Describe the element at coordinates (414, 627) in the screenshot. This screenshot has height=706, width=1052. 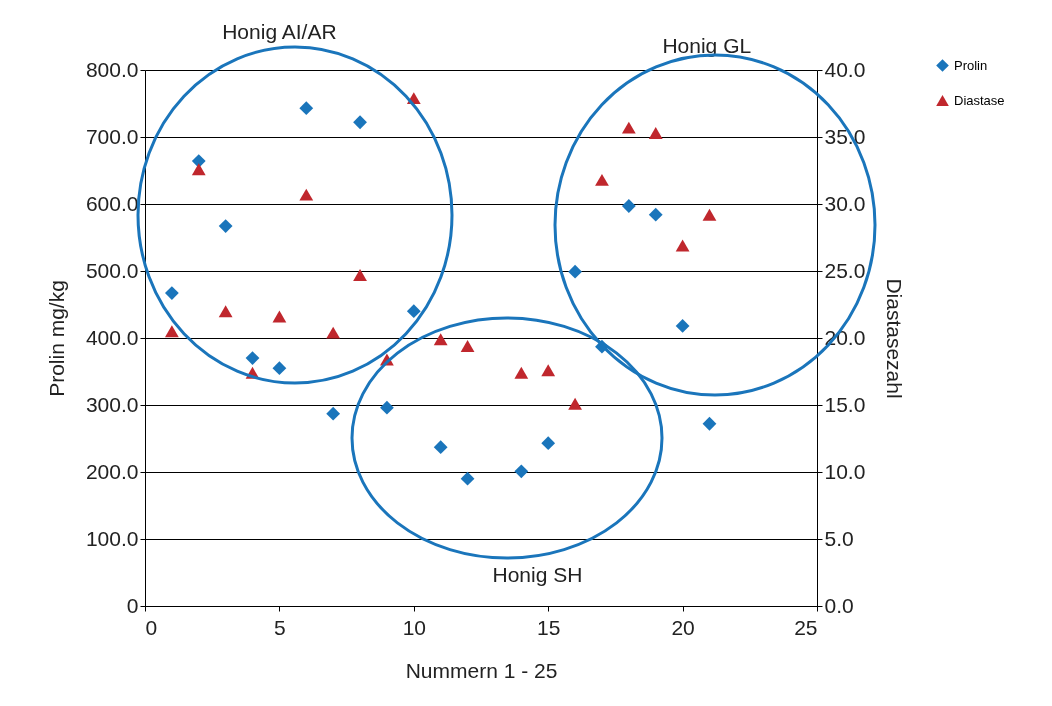
I see `x-tick-label: 10` at that location.